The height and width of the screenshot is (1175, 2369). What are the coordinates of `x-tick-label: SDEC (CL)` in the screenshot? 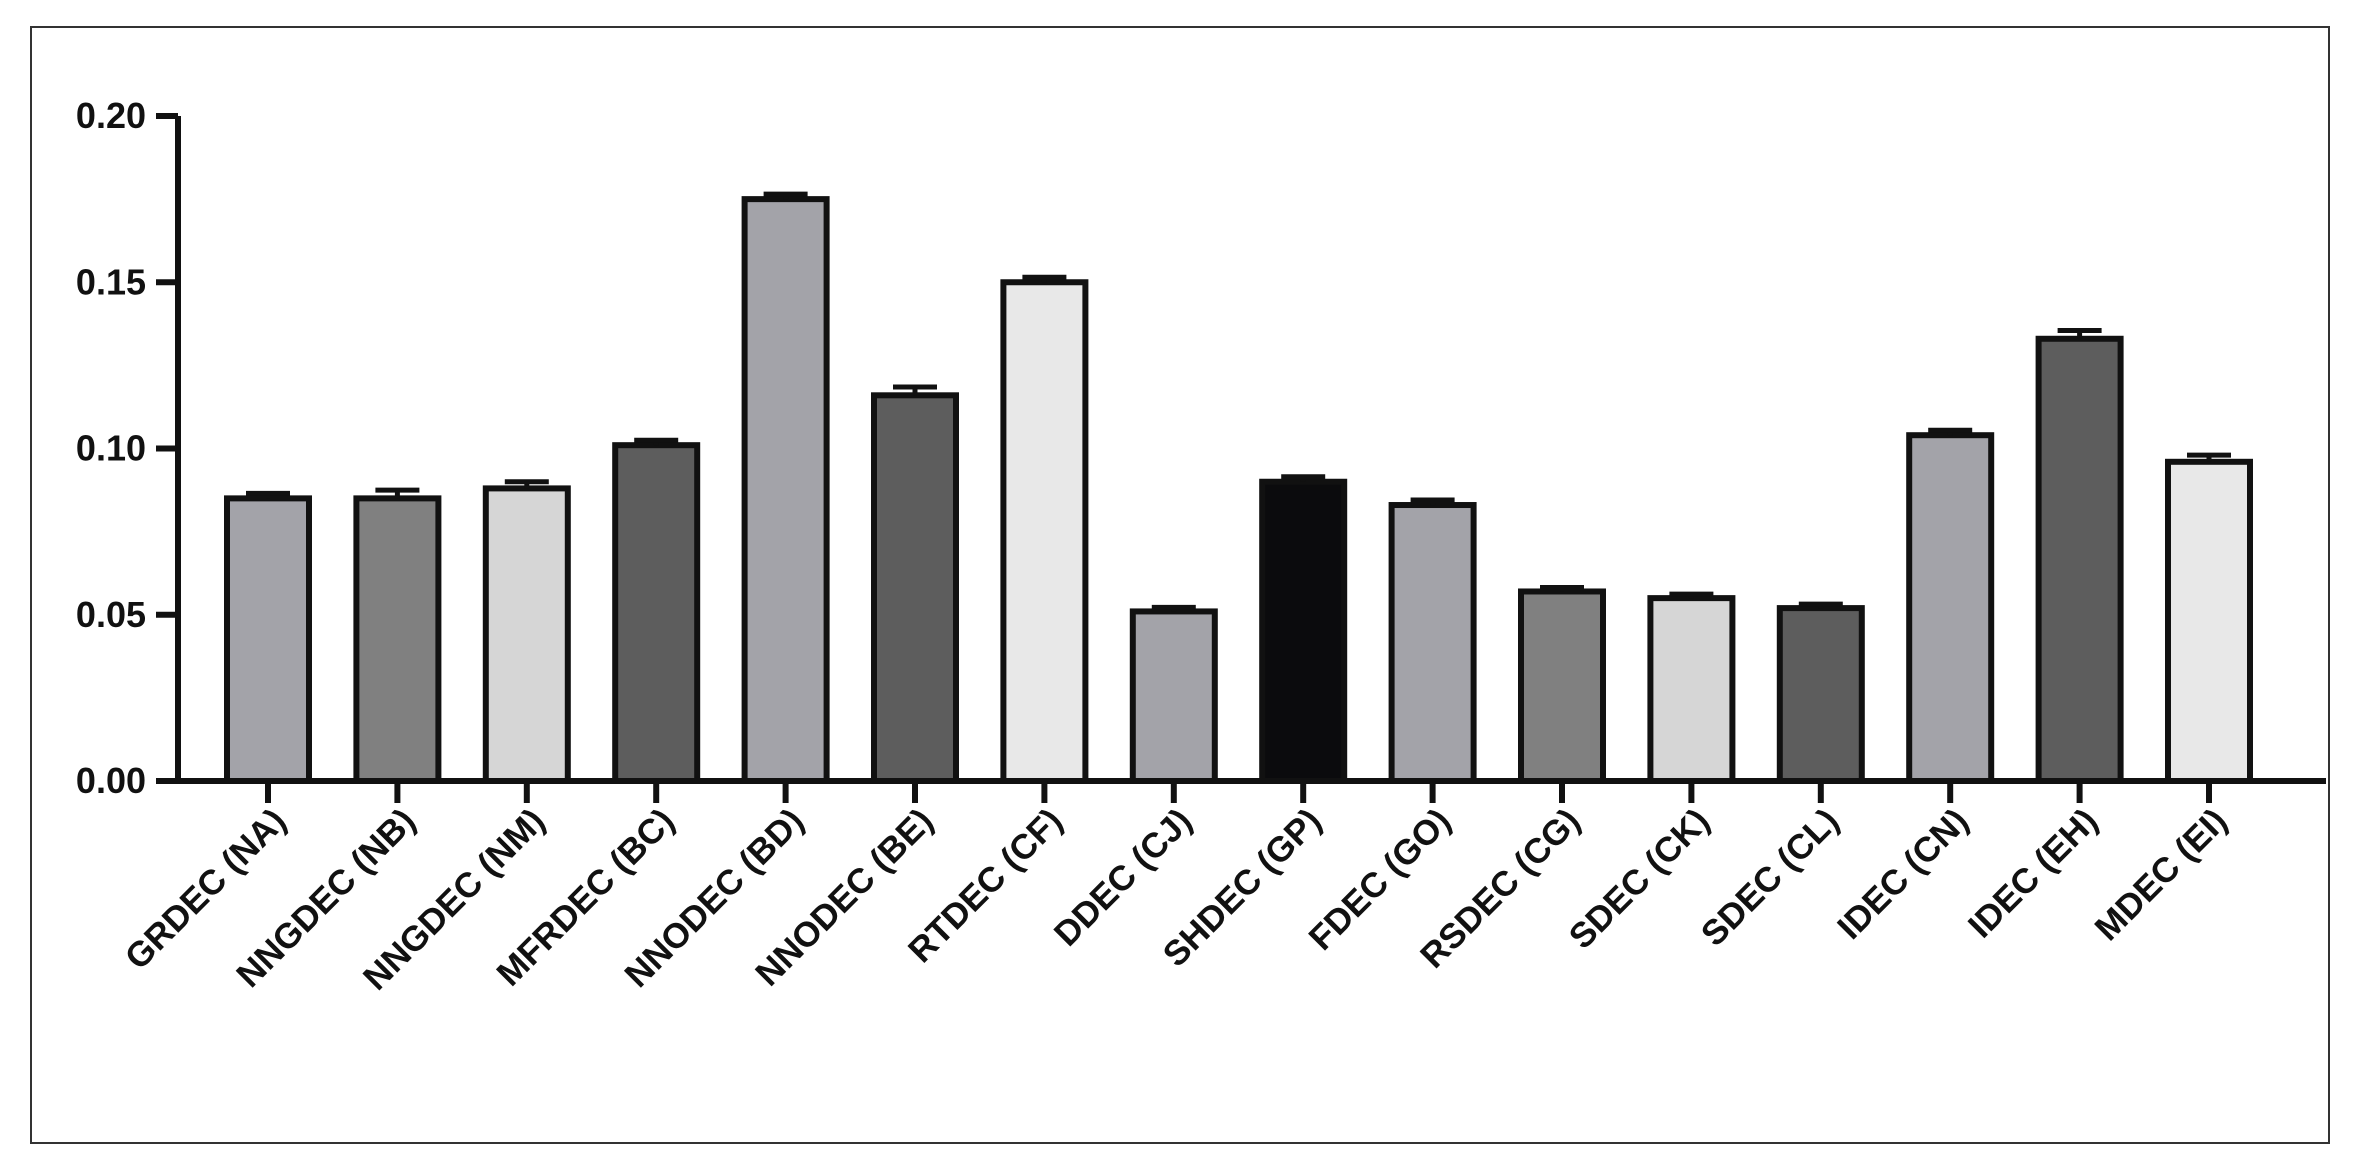 It's located at (1770, 877).